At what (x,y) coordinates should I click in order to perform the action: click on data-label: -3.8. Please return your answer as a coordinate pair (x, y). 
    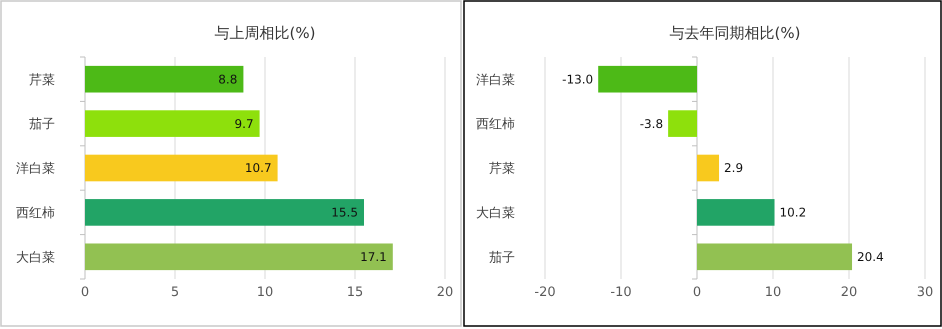
    Looking at the image, I should click on (652, 123).